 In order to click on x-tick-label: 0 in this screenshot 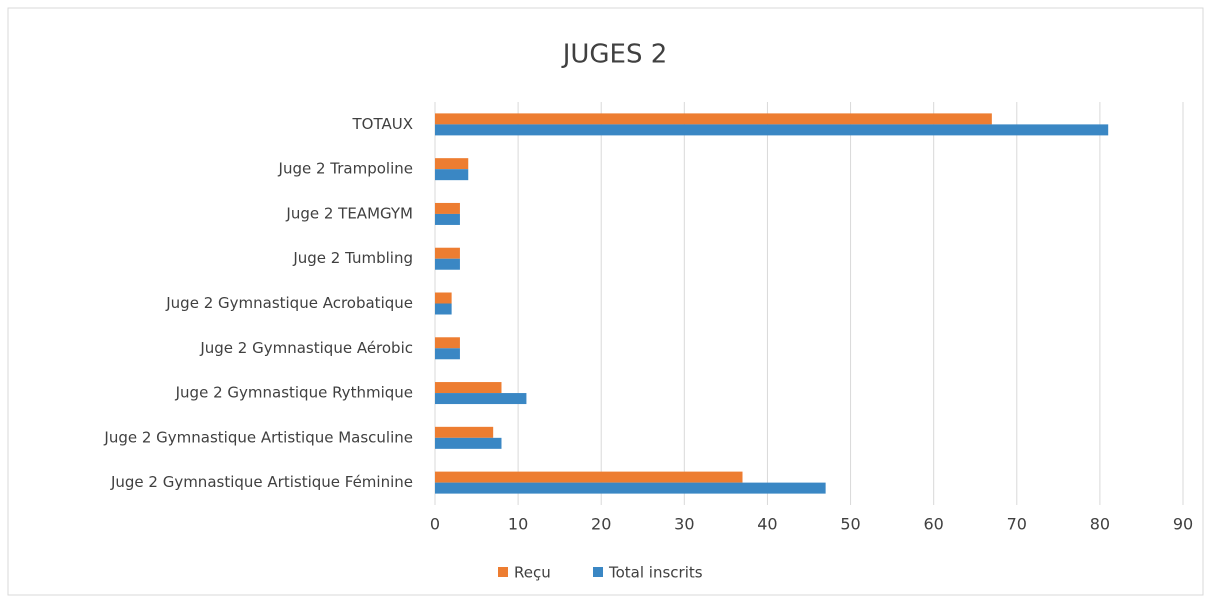, I will do `click(435, 524)`.